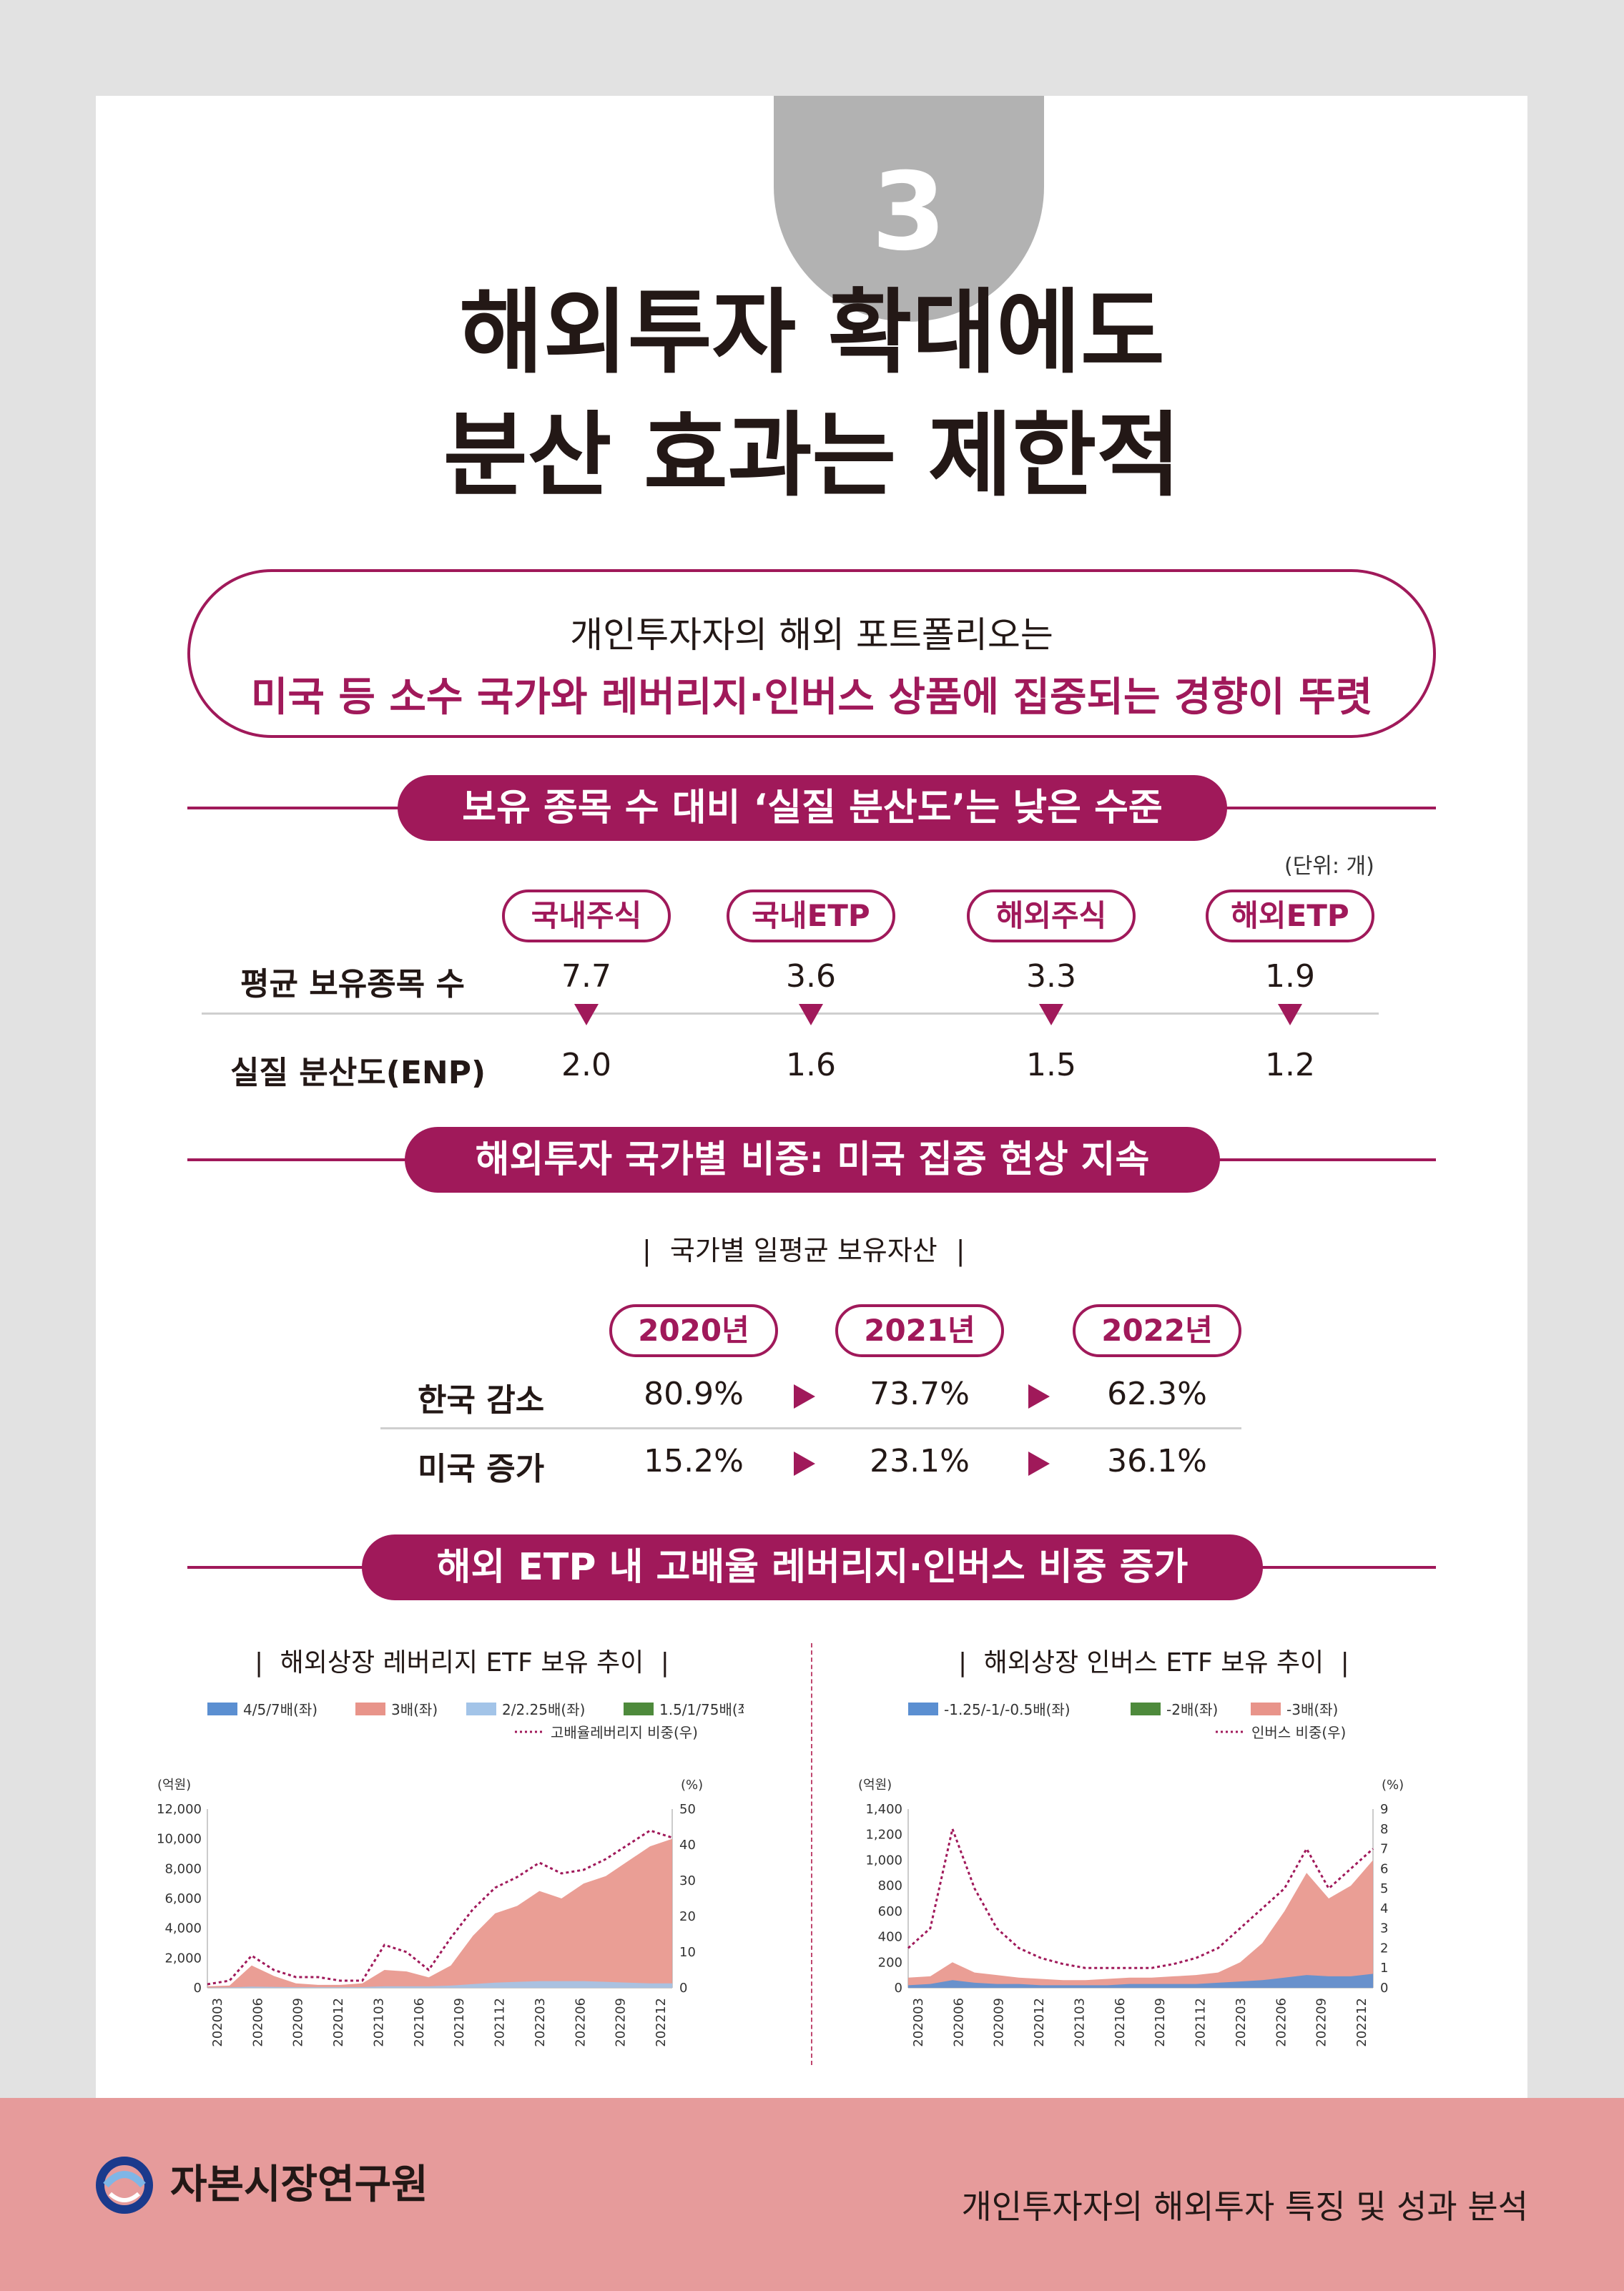 The width and height of the screenshot is (1624, 2291). What do you see at coordinates (1312, 1710) in the screenshot?
I see `legend-label: -3배(좌)` at bounding box center [1312, 1710].